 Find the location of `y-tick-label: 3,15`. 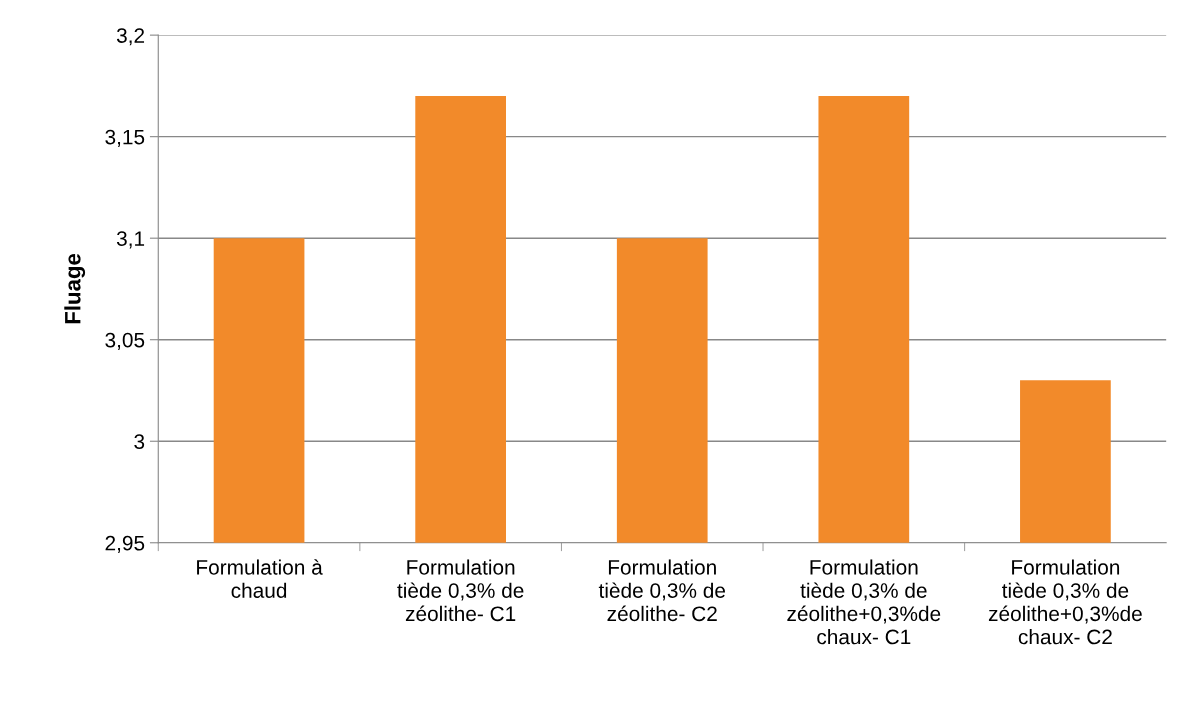

y-tick-label: 3,15 is located at coordinates (125, 138).